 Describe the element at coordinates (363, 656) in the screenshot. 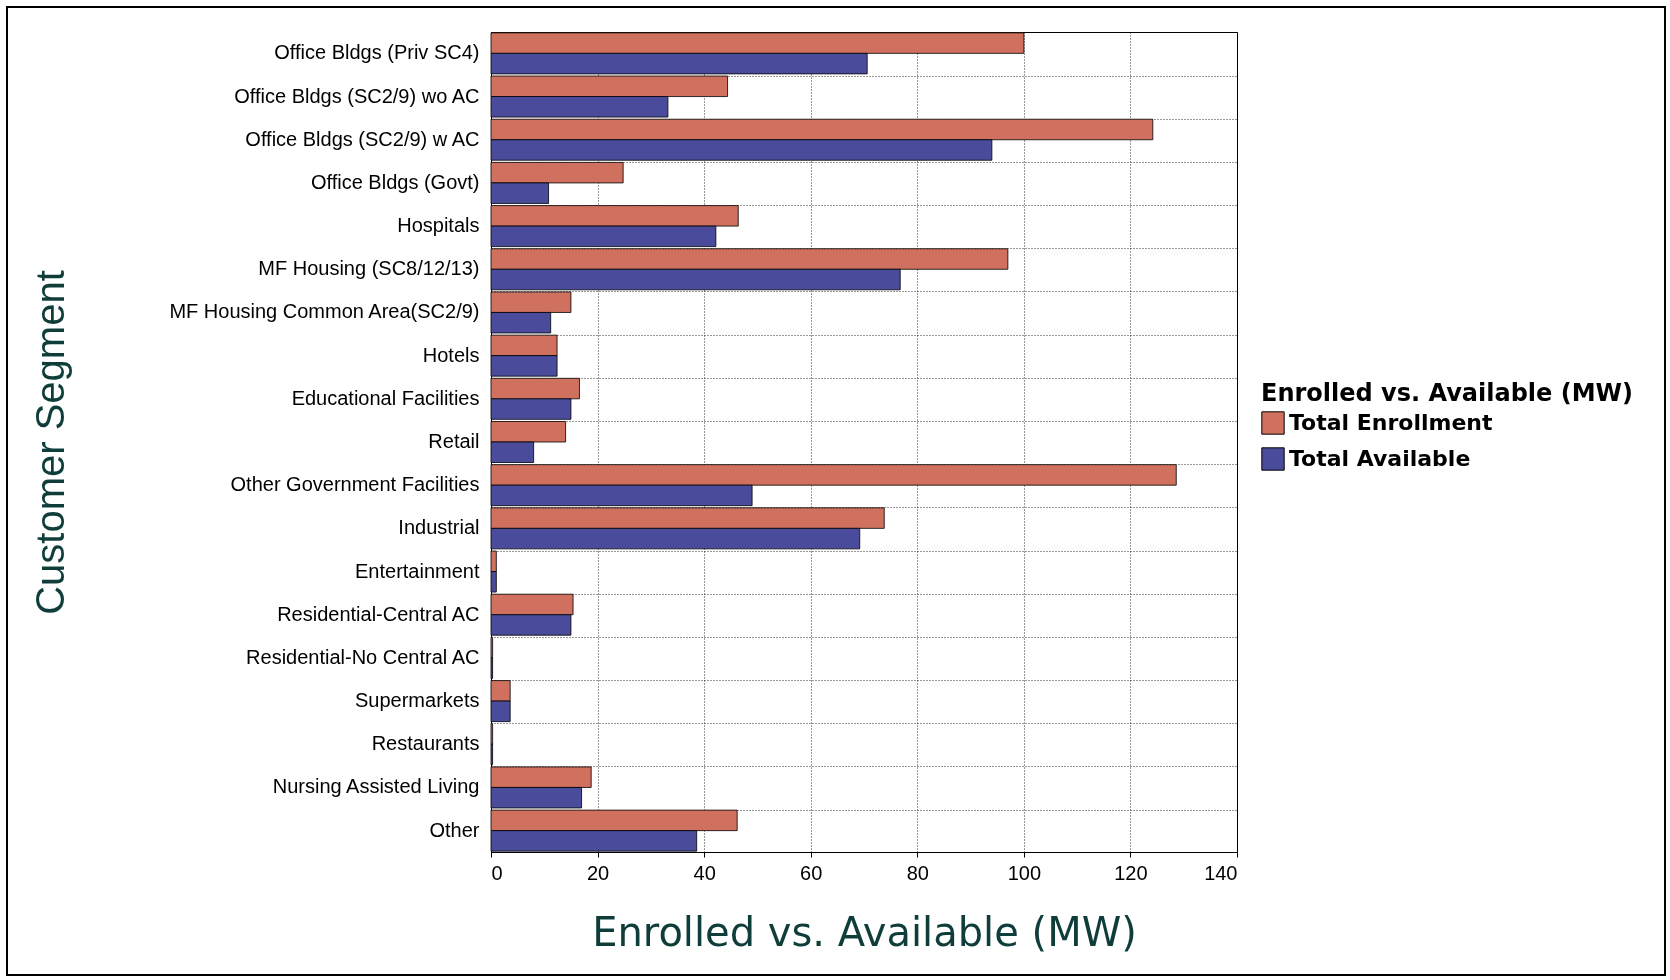

I see `y-tick-label: Residential-No Central AC` at that location.